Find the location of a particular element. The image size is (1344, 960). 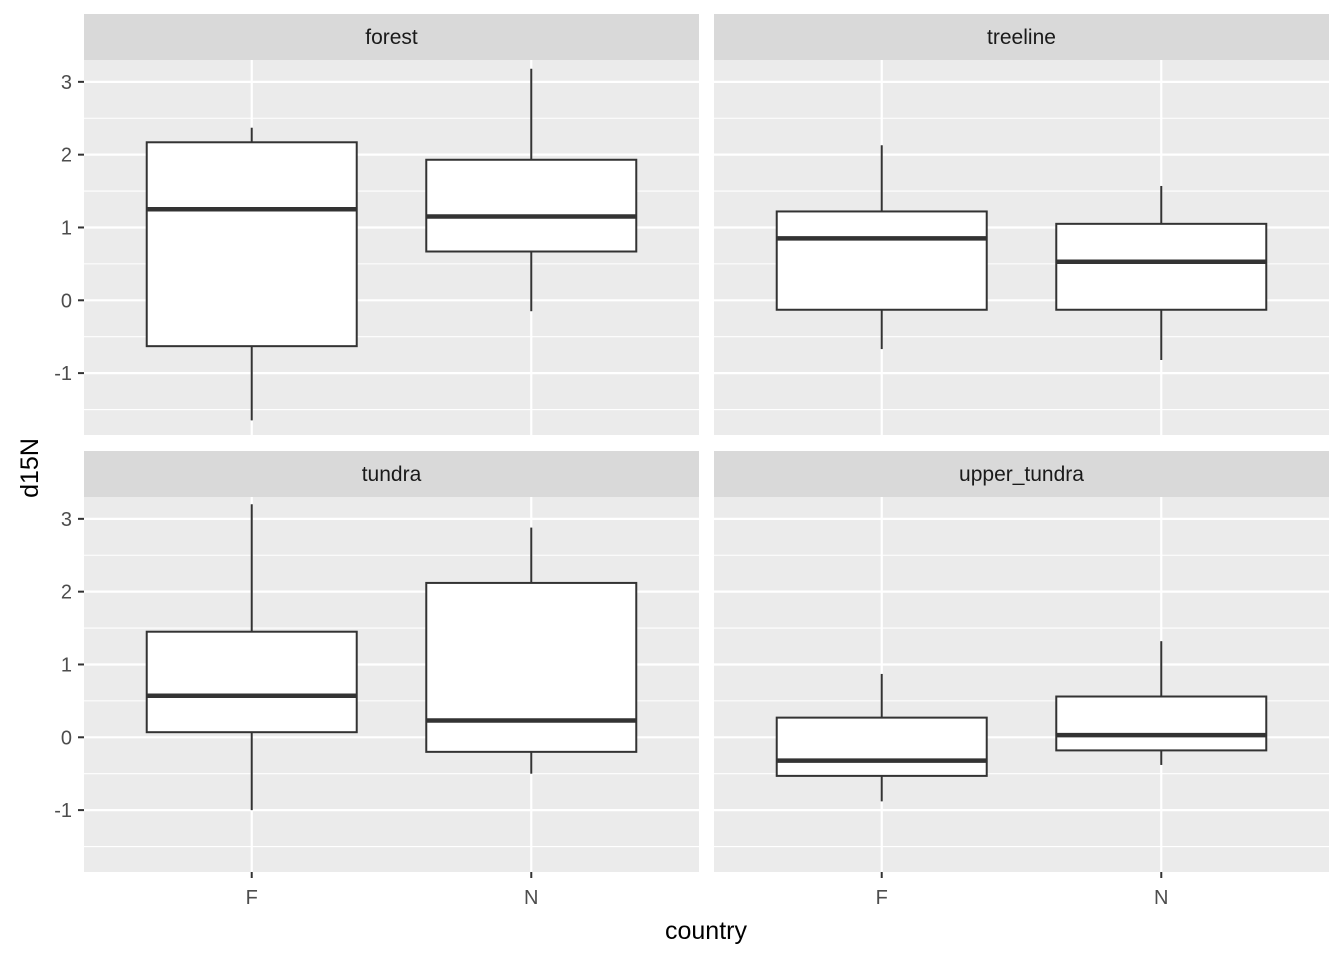

facet-strip-label: treeline is located at coordinates (1021, 37).